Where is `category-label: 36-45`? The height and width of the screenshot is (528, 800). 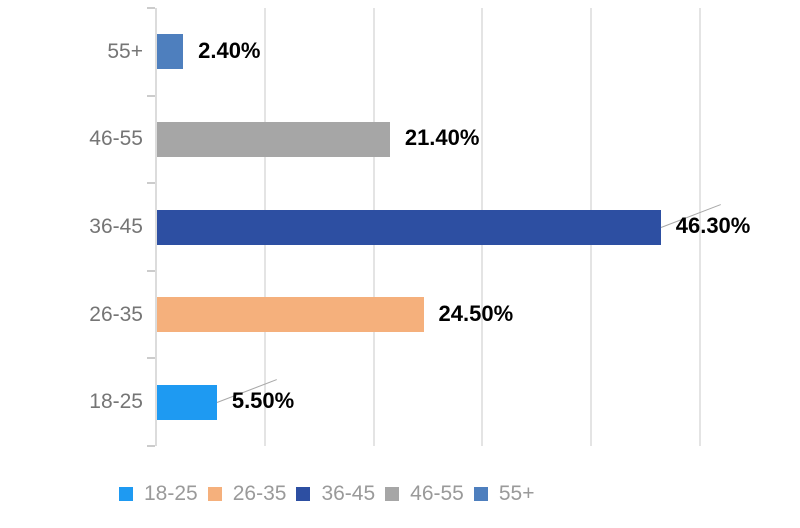 category-label: 36-45 is located at coordinates (116, 226).